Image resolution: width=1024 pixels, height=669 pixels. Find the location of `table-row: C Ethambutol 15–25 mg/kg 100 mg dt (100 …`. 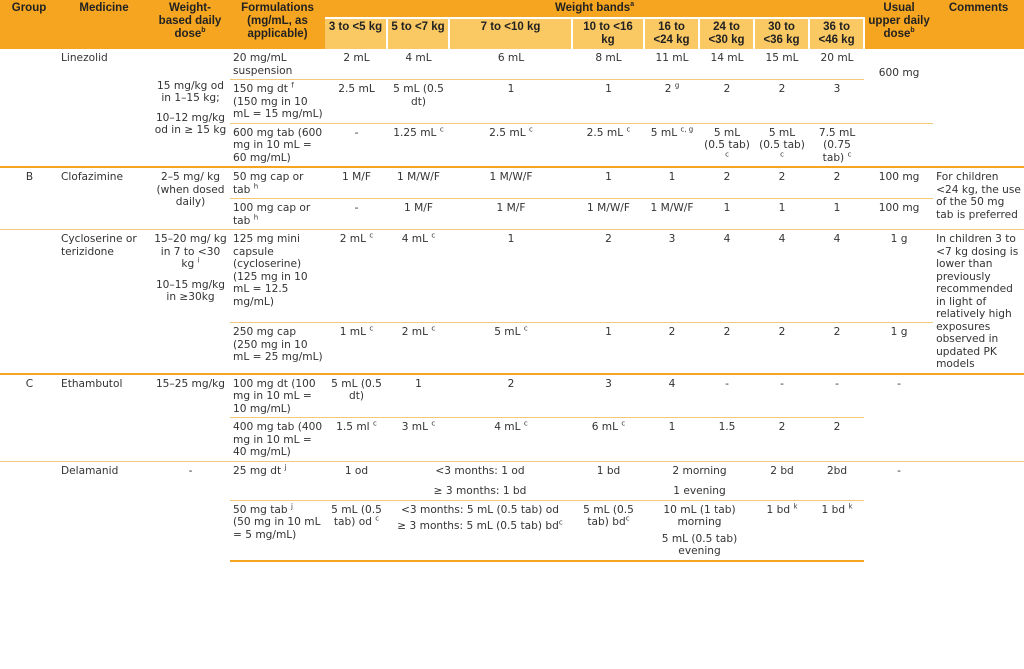

table-row: C Ethambutol 15–25 mg/kg 100 mg dt (100 … is located at coordinates (512, 416).